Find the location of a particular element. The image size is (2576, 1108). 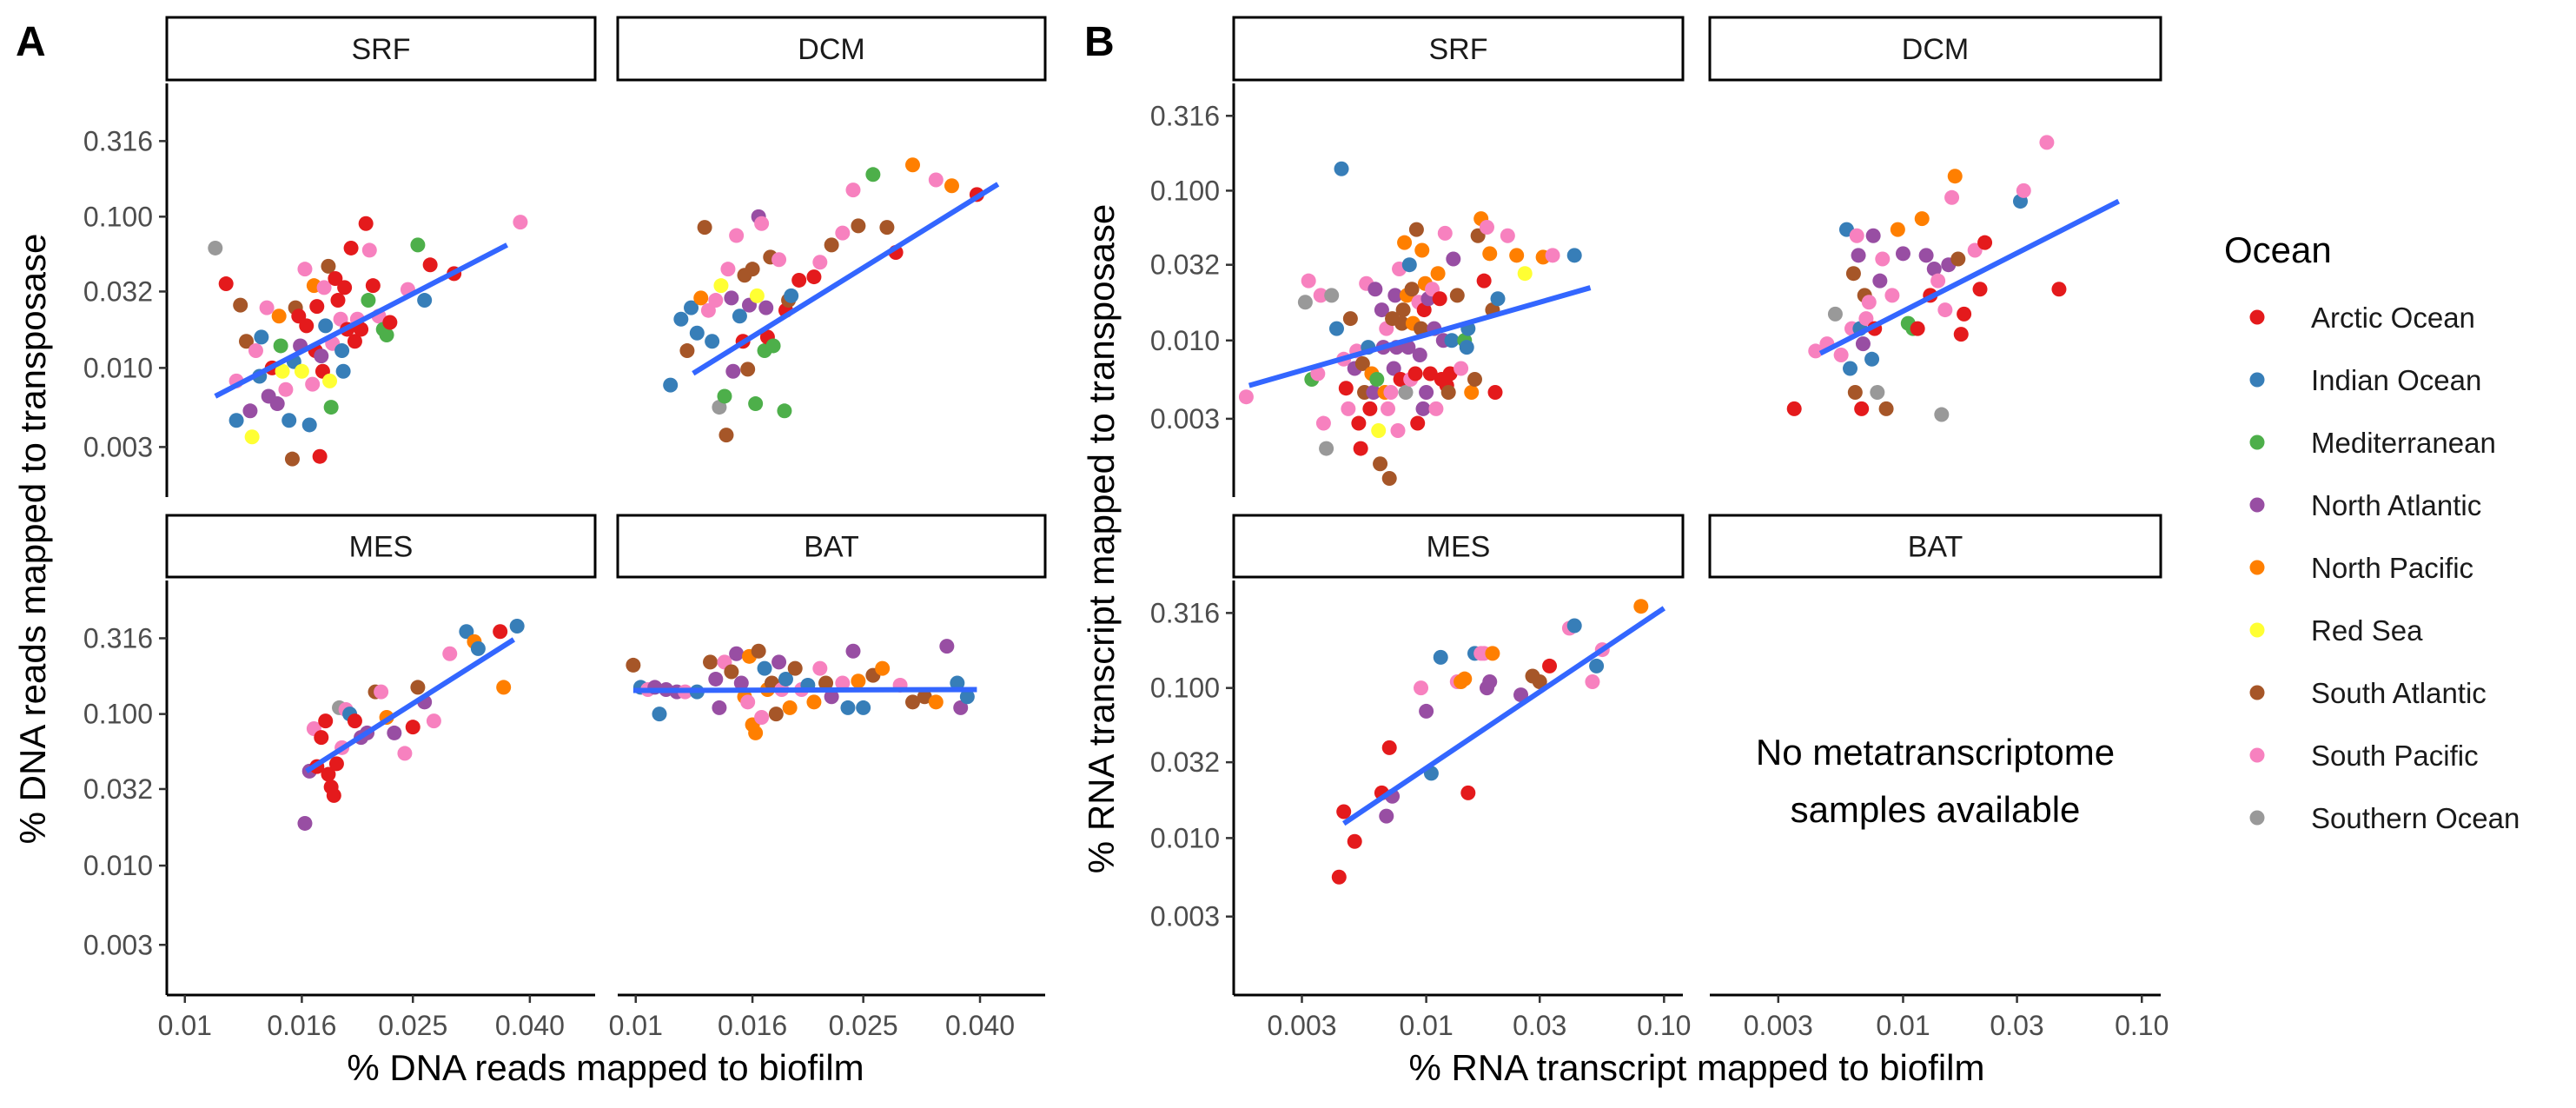

x-axis-title: % DNA reads mapped to biofilm is located at coordinates (605, 1067).